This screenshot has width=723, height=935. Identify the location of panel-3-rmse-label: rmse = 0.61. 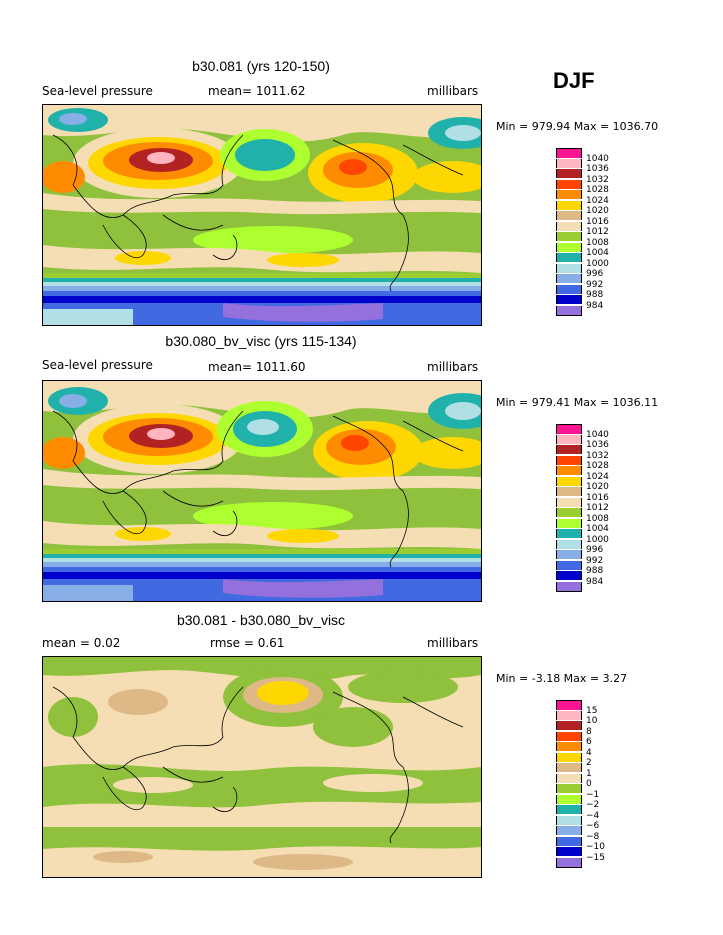
(247, 643).